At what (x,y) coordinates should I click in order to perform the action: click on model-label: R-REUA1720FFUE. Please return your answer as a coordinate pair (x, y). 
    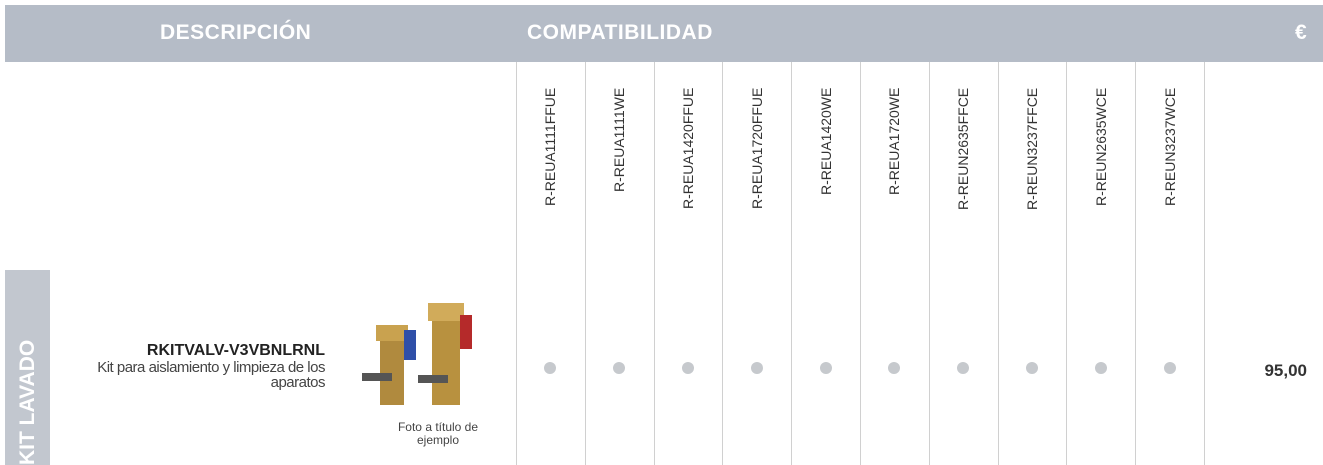
    Looking at the image, I should click on (756, 149).